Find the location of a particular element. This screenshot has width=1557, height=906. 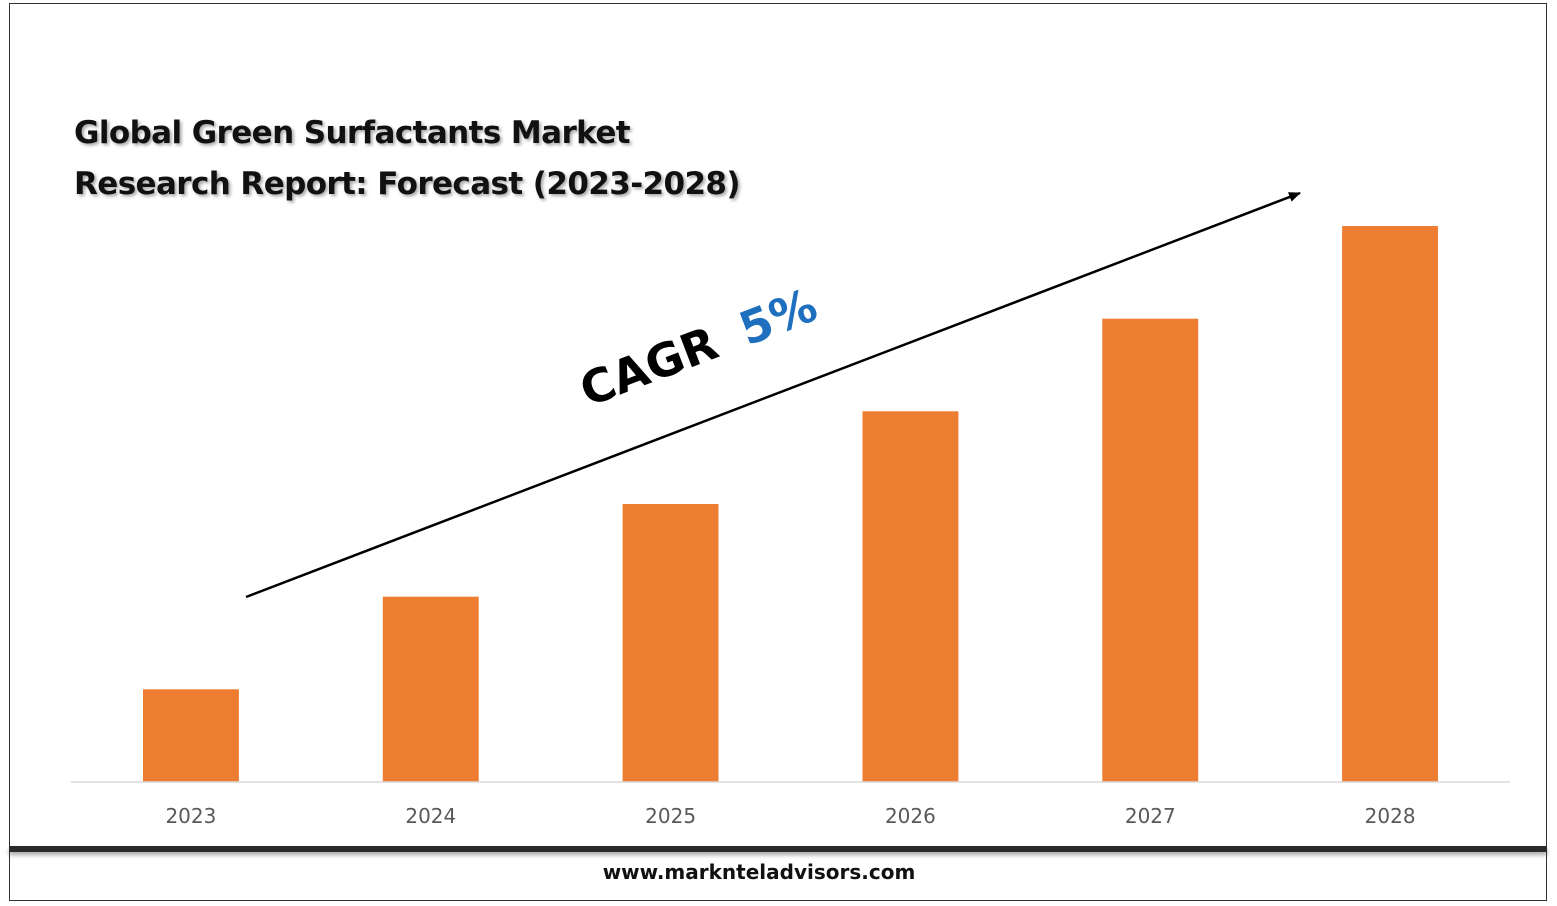

chart-title-line-1: Global Green Surfactants Market is located at coordinates (352, 133).